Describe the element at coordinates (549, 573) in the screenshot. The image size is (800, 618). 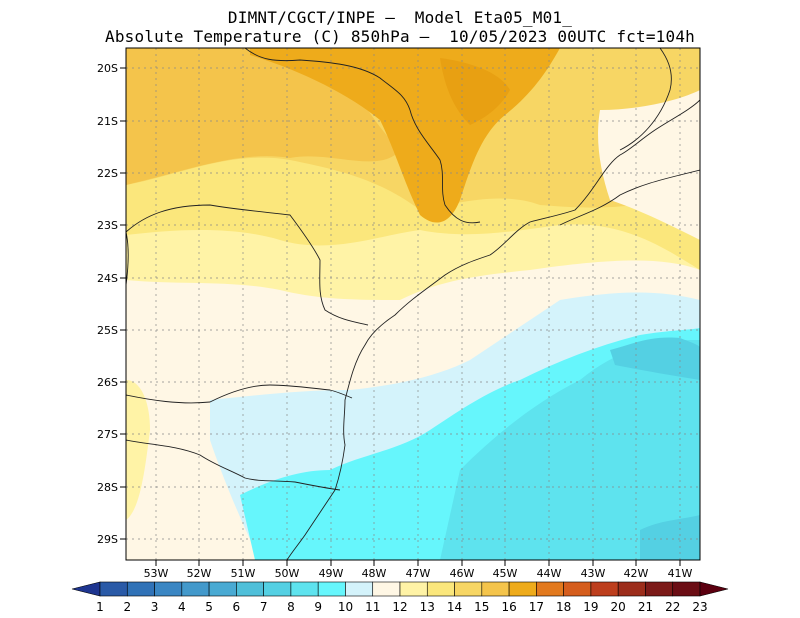
I see `lon-label: 44W` at that location.